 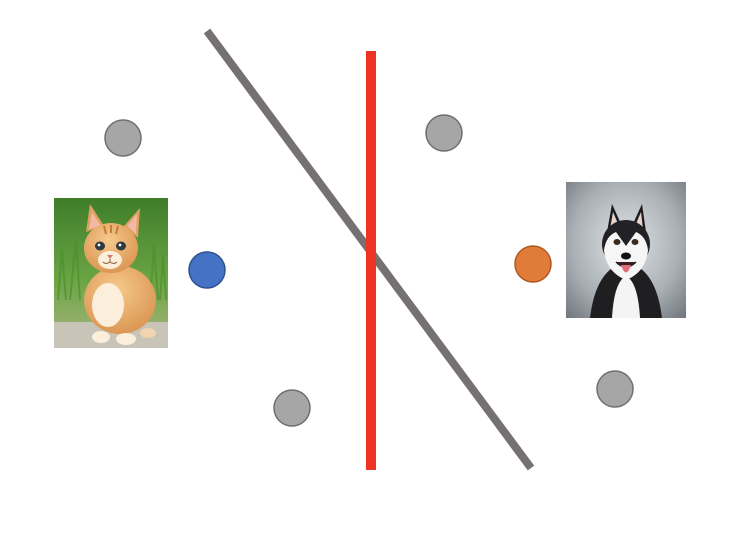 I want to click on cat-photo, so click(x=111, y=273).